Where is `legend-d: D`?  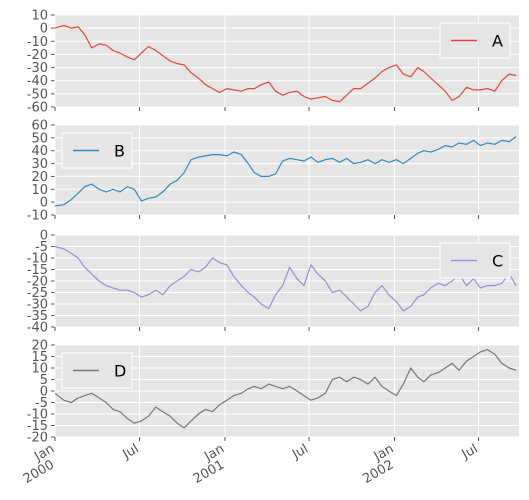
legend-d: D is located at coordinates (97, 370).